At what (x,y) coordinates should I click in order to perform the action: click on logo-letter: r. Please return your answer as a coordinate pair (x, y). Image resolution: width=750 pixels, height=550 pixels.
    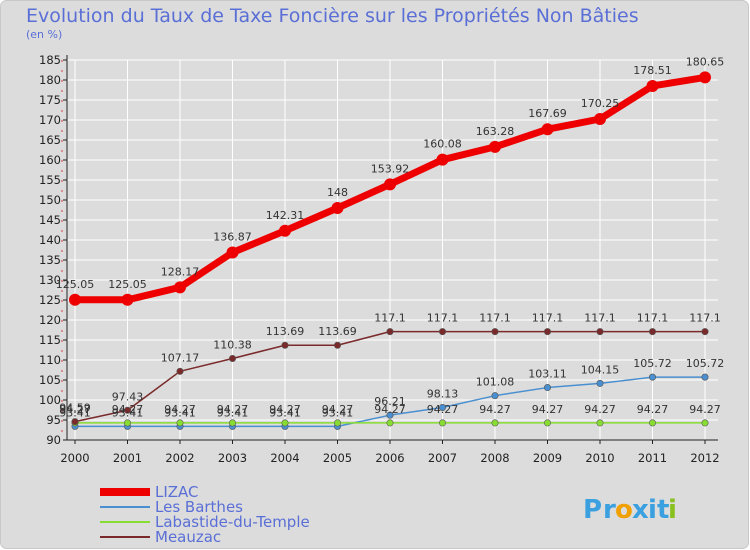
    Looking at the image, I should click on (609, 510).